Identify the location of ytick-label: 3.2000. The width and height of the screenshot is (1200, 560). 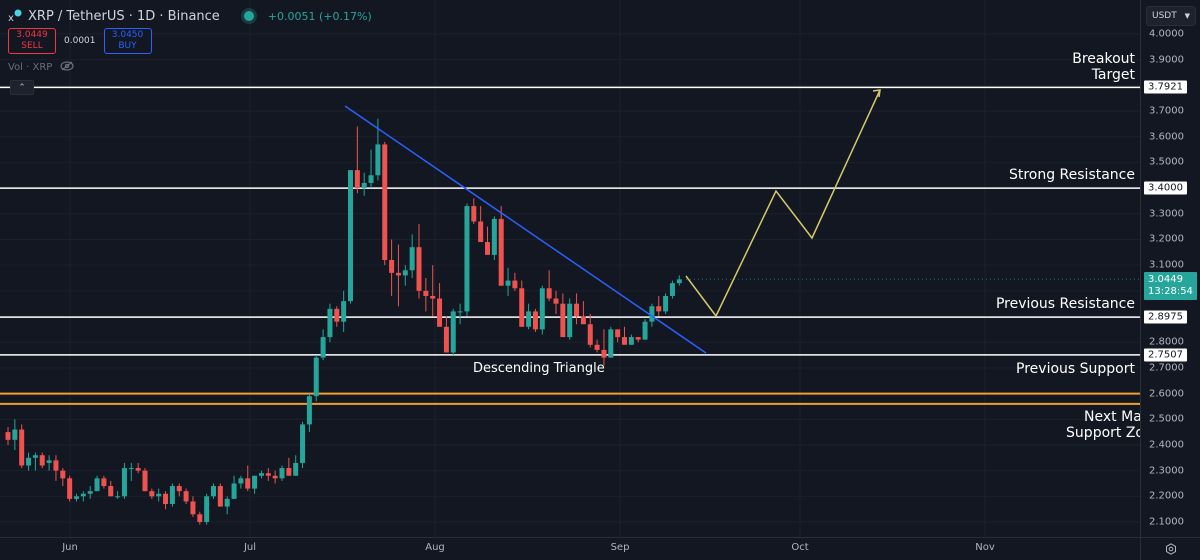
(1166, 239).